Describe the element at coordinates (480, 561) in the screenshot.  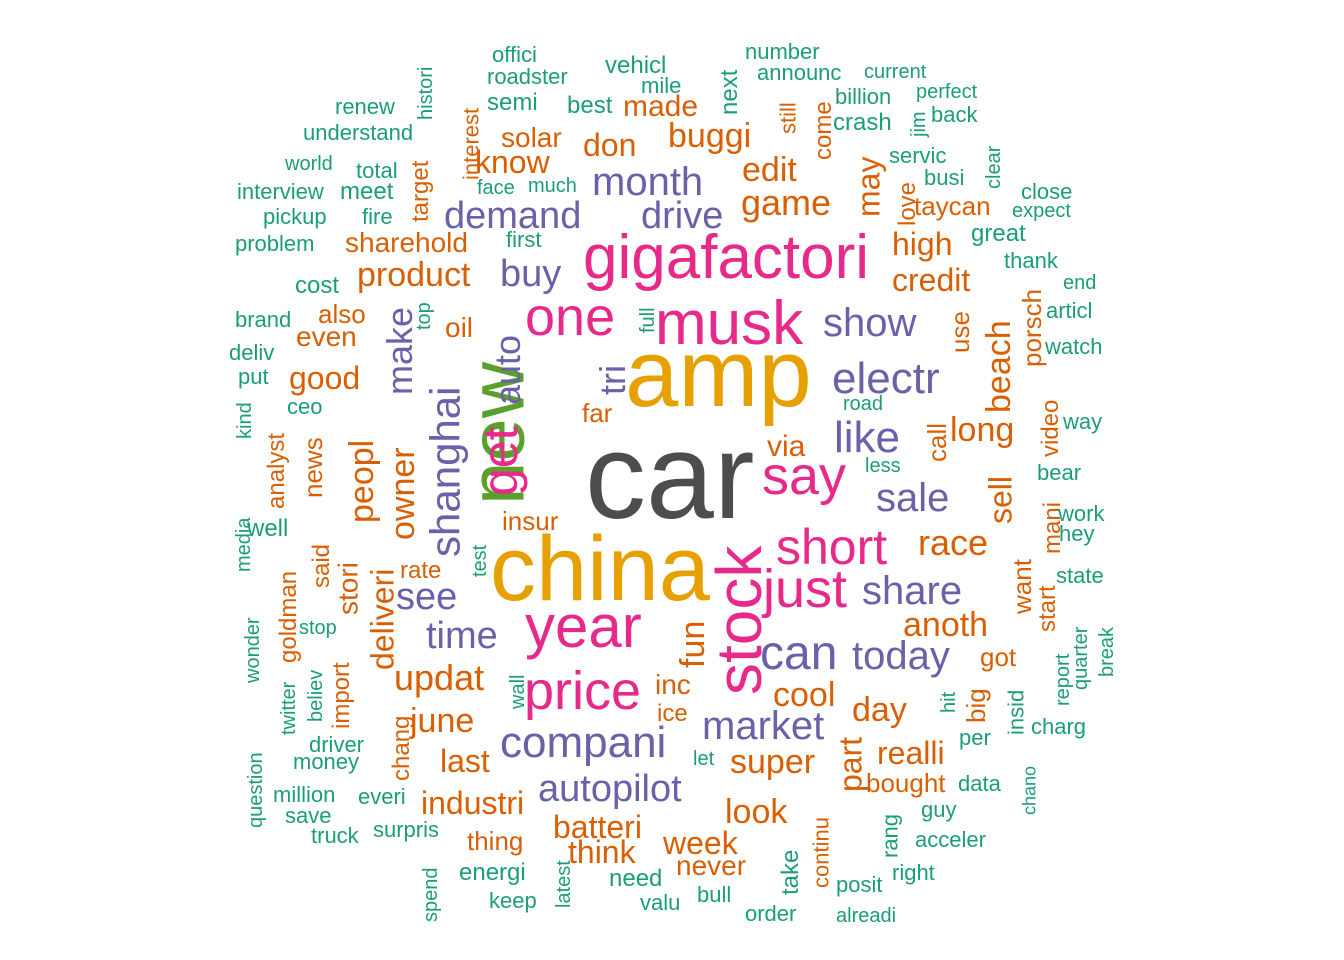
I see `word-test: test` at that location.